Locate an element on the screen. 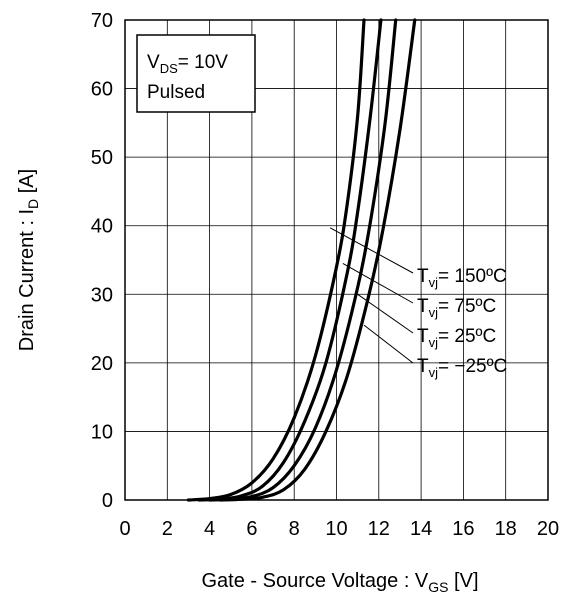 The image size is (574, 596). x-tick-label: 4 is located at coordinates (209, 529).